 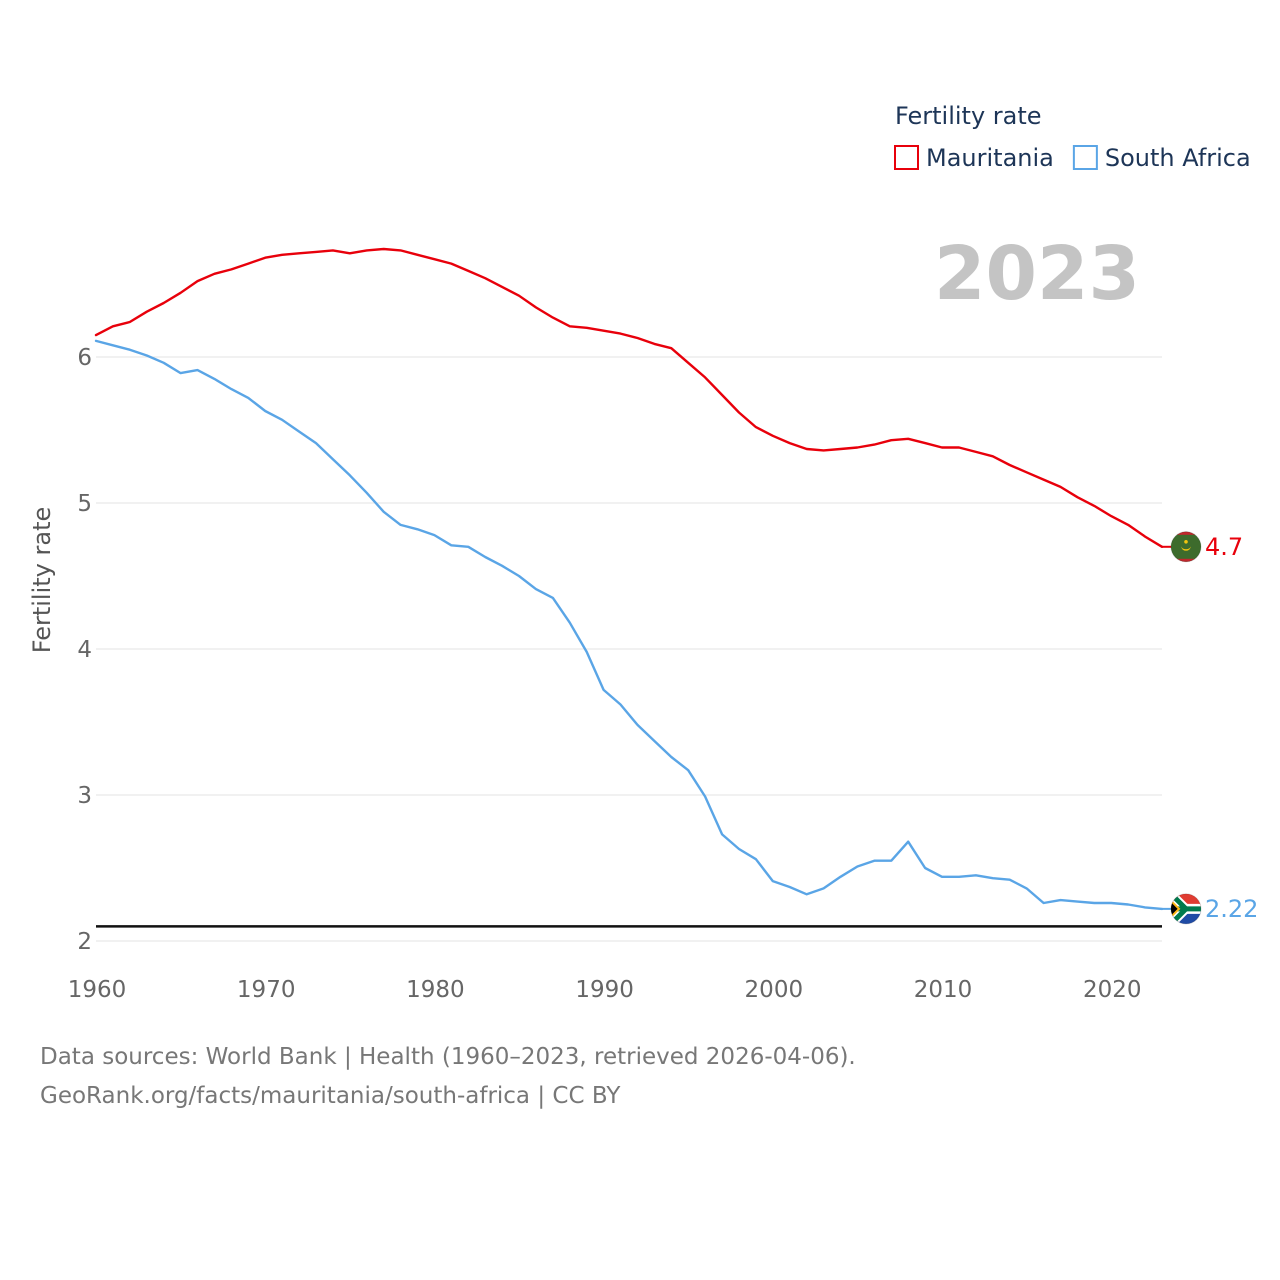 I want to click on end-markers: 4.7 2.22, so click(x=1210, y=728).